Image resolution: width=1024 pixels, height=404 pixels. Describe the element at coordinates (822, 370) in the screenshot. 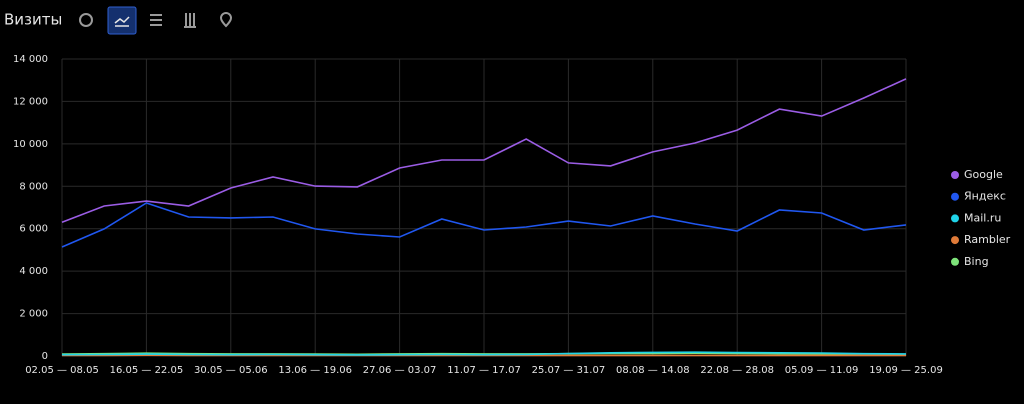

I see `x-tick-label: 05.09 — 11.09` at that location.